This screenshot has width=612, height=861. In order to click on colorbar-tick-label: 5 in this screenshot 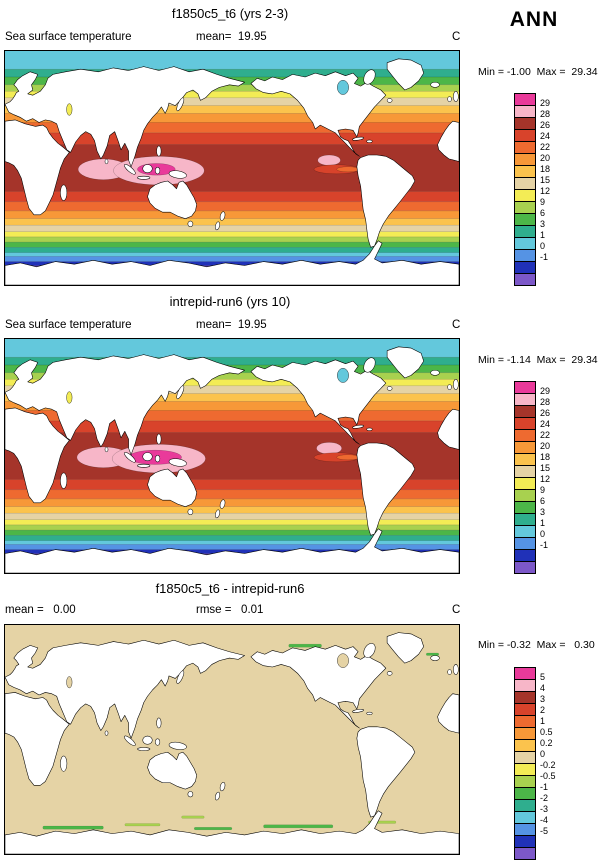, I will do `click(543, 677)`.